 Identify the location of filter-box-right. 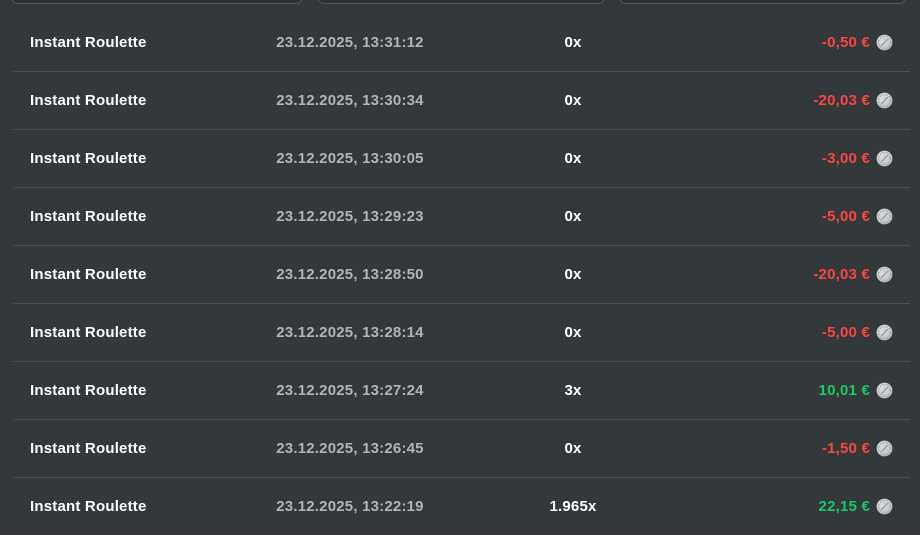
(762, 2).